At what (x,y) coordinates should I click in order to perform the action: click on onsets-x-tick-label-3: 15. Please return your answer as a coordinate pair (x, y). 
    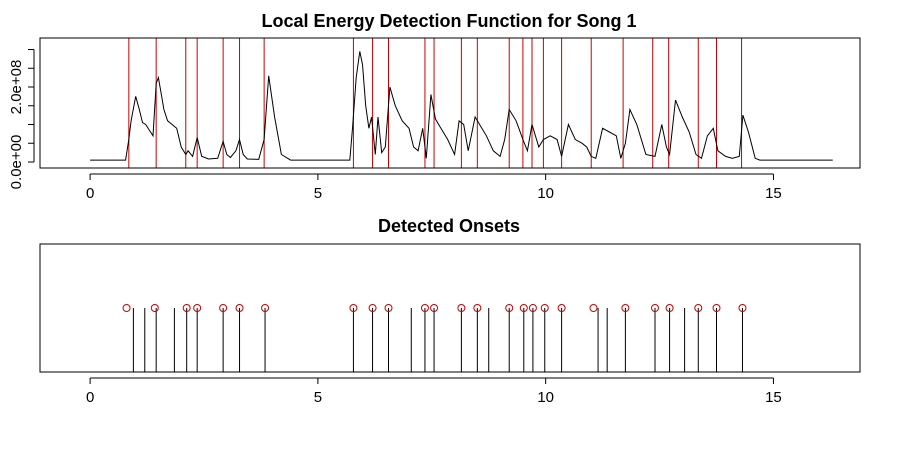
    Looking at the image, I should click on (773, 397).